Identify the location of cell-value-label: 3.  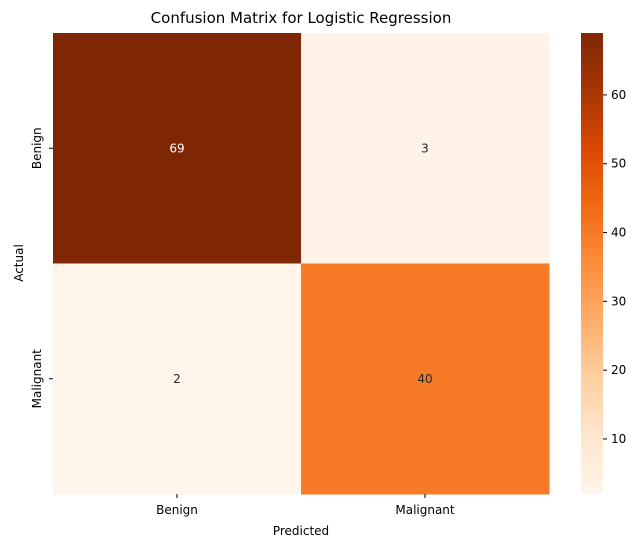
(425, 148).